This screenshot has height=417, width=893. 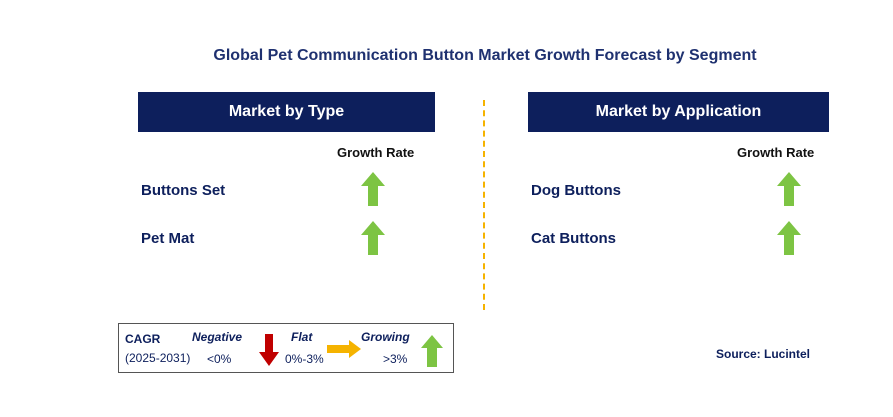 What do you see at coordinates (376, 152) in the screenshot?
I see `type-growth-rate-label: Growth Rate` at bounding box center [376, 152].